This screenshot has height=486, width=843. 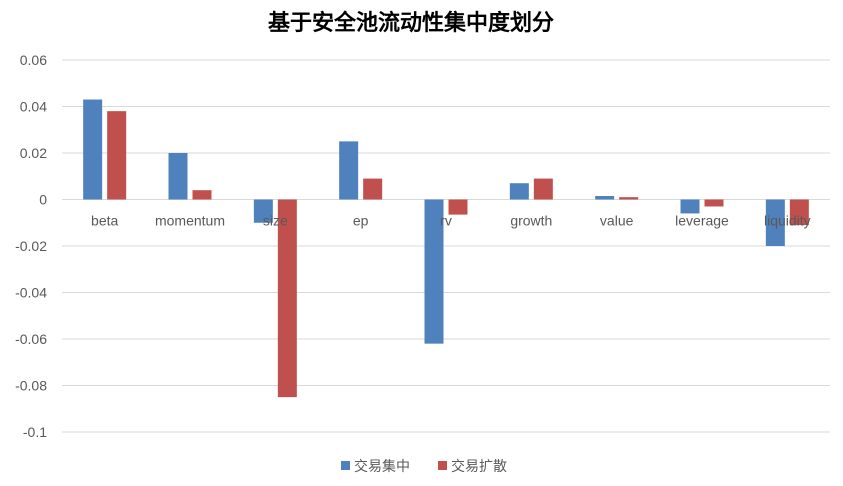 I want to click on legend: 交易集中 交易扩散, so click(x=424, y=466).